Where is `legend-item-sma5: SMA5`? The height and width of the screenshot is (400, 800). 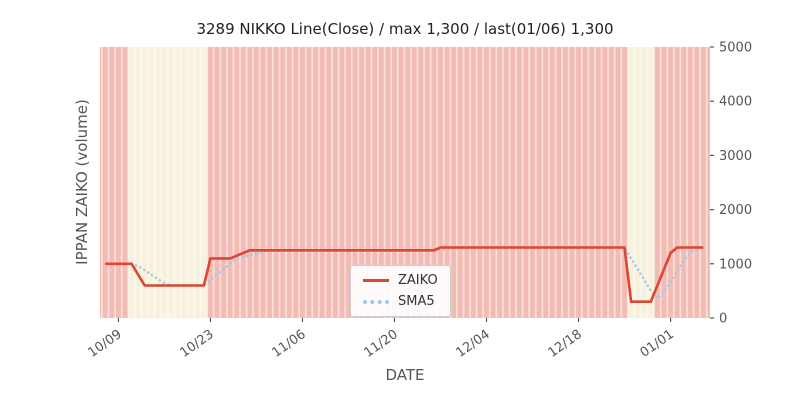 legend-item-sma5: SMA5 is located at coordinates (400, 301).